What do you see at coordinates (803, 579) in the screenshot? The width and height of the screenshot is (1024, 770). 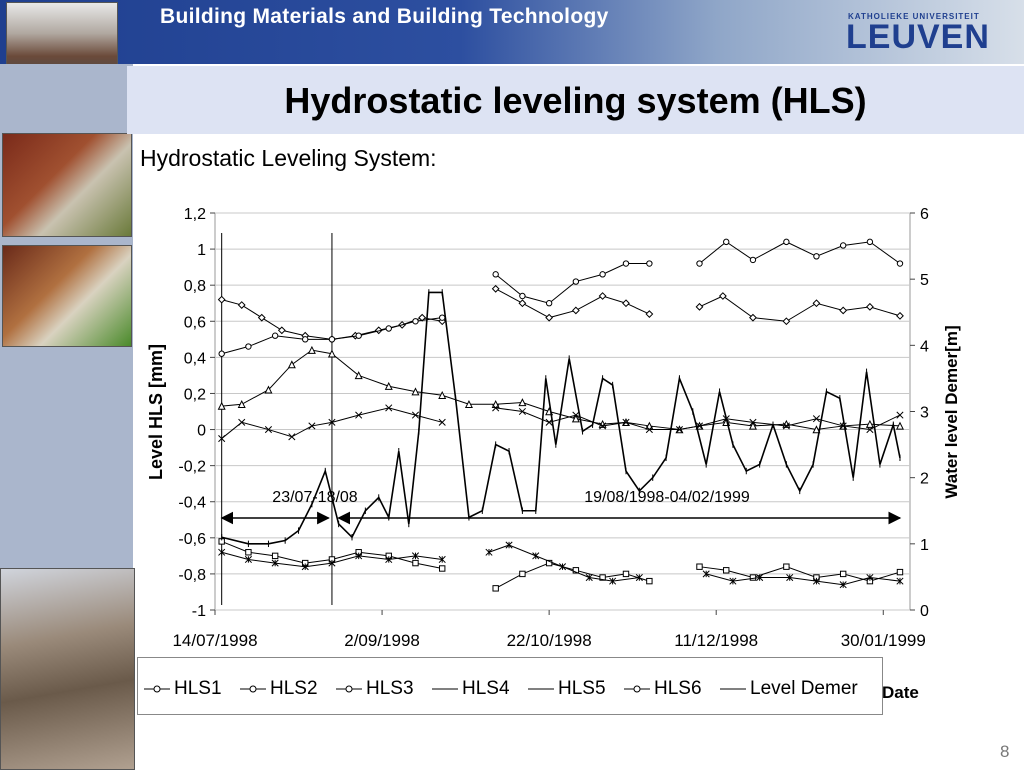 I see `series-line-hls5` at bounding box center [803, 579].